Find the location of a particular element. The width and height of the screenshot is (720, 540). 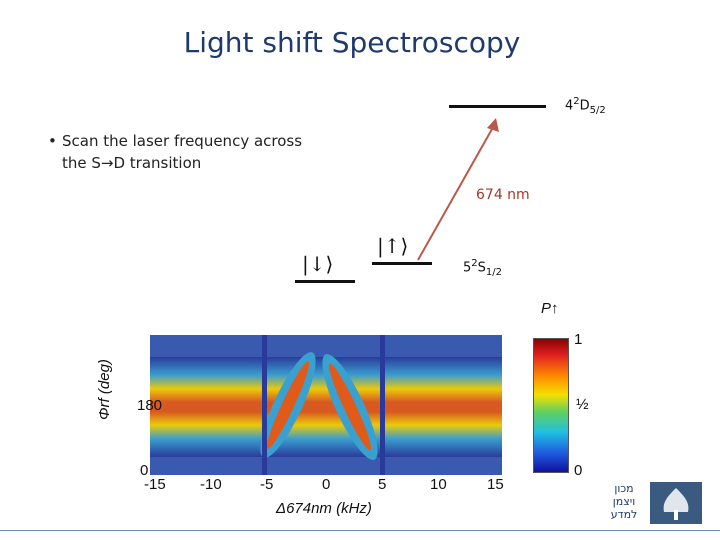

transition-arrow is located at coordinates (458, 189).